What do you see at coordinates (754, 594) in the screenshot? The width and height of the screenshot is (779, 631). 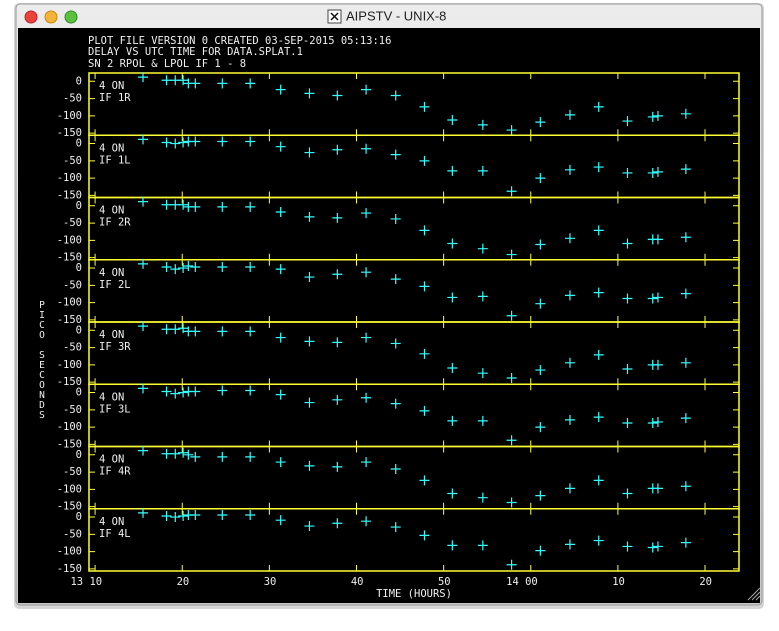 I see `resize-grip` at bounding box center [754, 594].